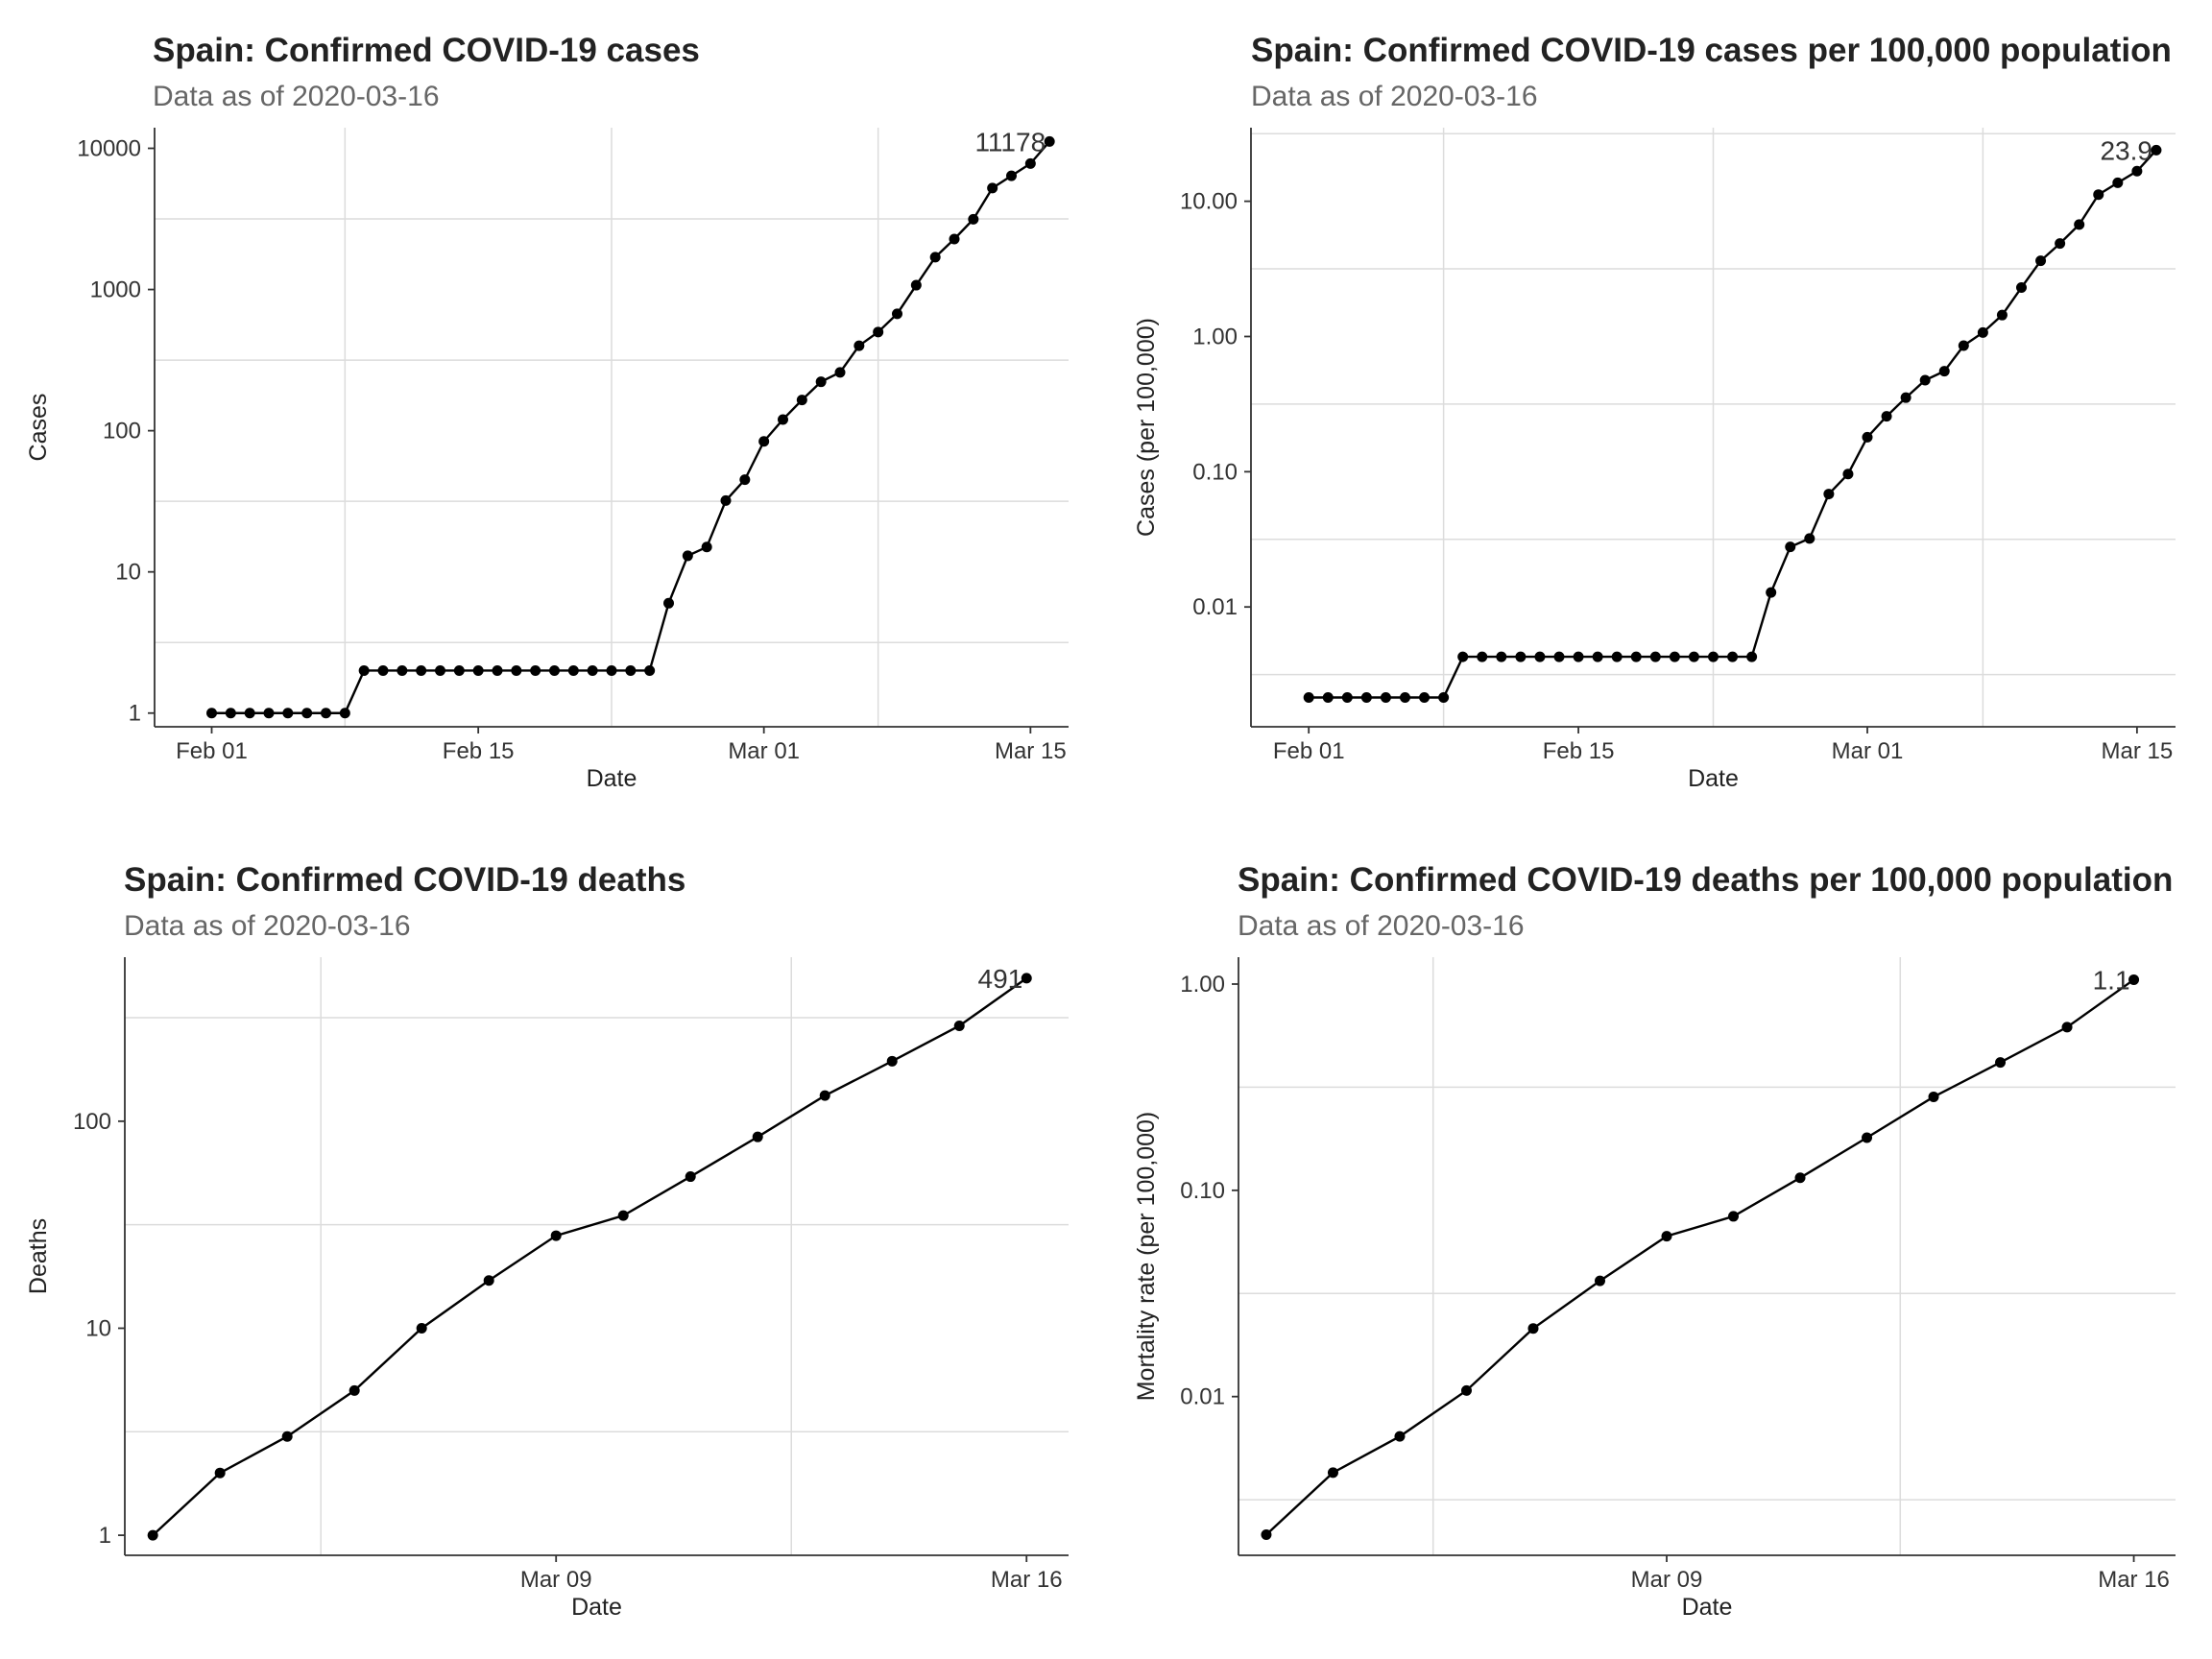 Image resolution: width=2212 pixels, height=1659 pixels. Describe the element at coordinates (1202, 1191) in the screenshot. I see `y-tick-label: 0.10` at that location.